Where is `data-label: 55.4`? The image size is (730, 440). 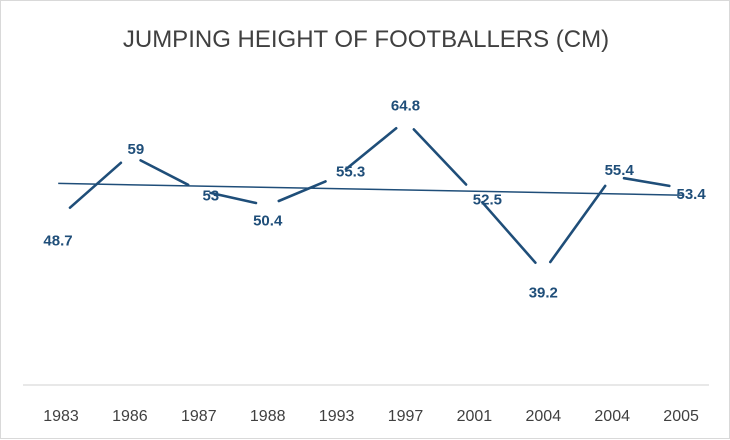
data-label: 55.4 is located at coordinates (620, 170).